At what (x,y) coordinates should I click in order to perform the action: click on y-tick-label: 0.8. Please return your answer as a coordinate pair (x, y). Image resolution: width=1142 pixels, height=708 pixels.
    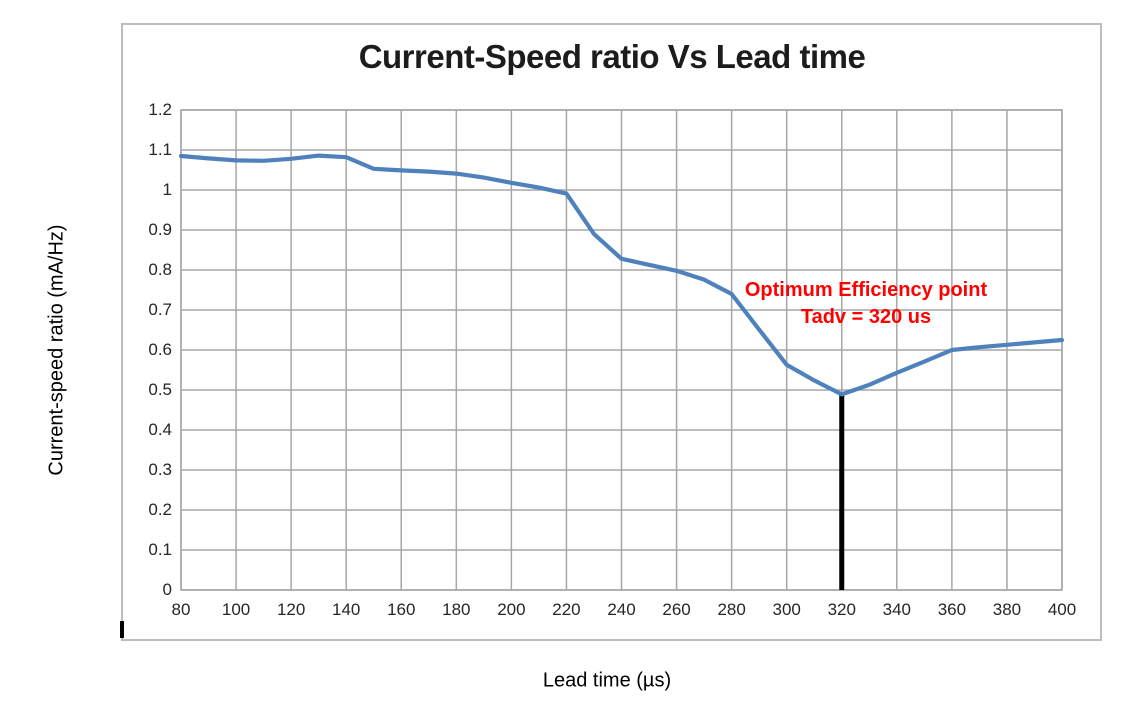
    Looking at the image, I should click on (160, 269).